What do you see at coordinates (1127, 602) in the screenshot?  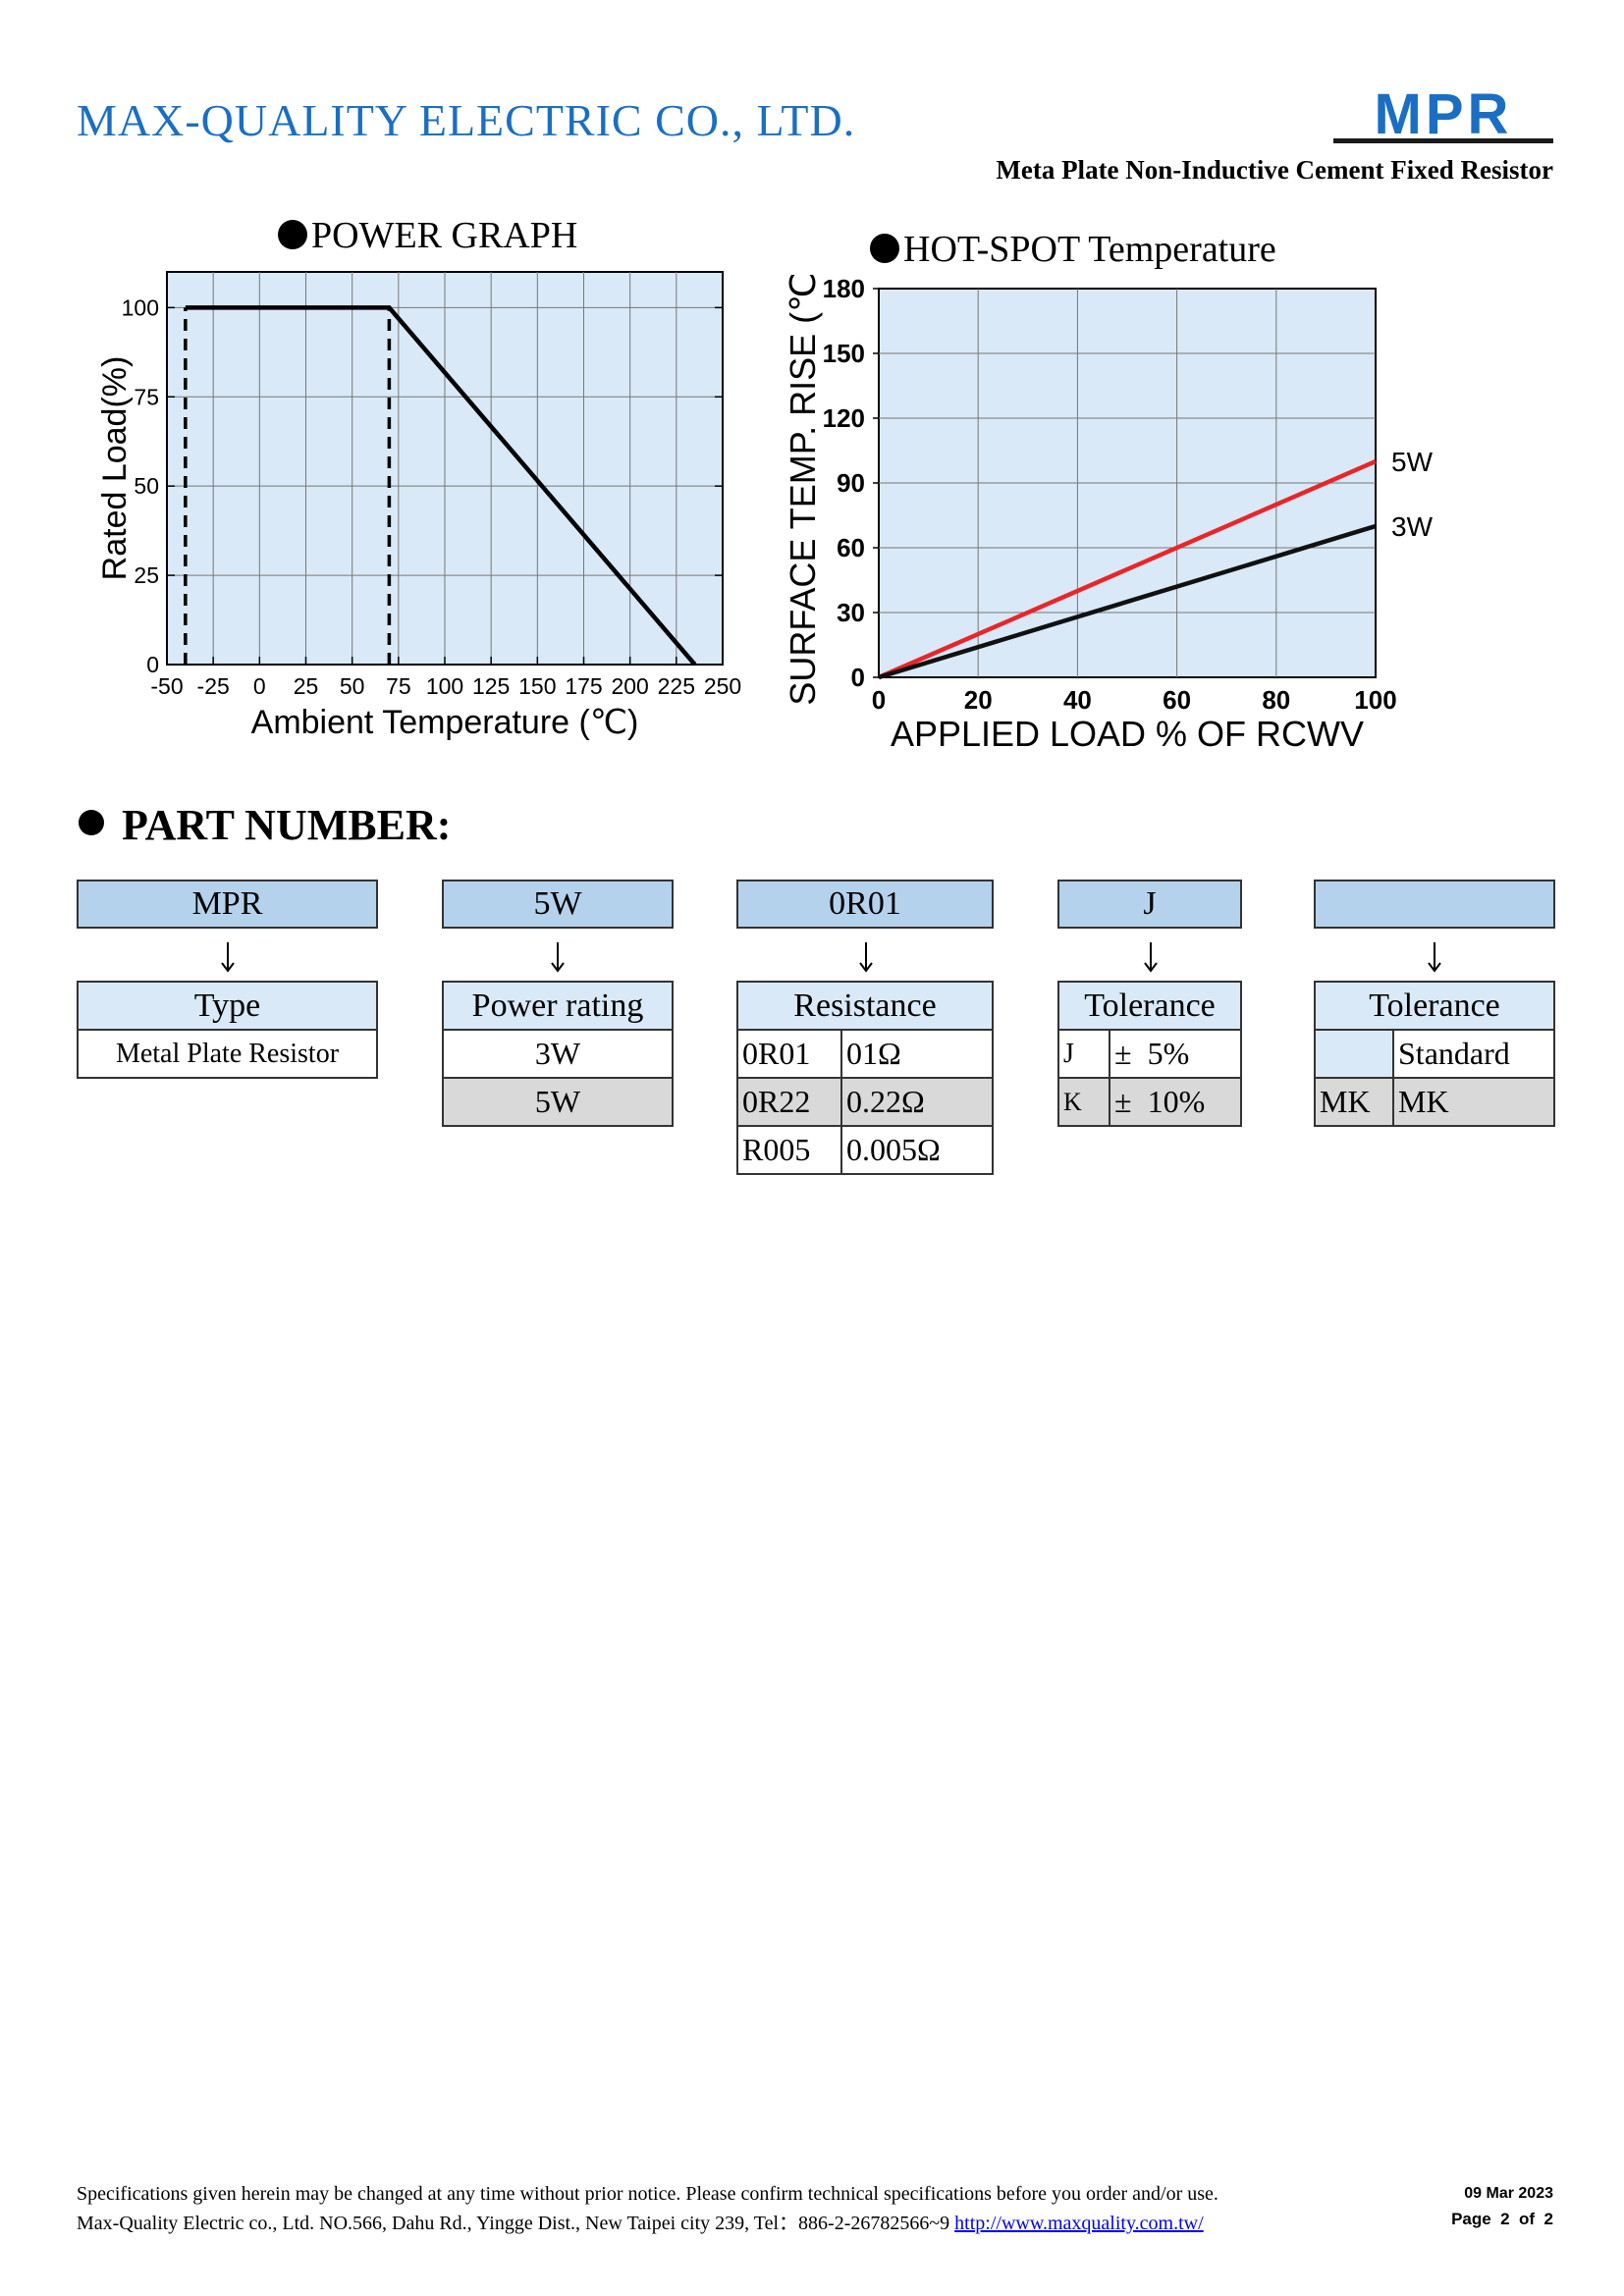 I see `series-line-3w` at bounding box center [1127, 602].